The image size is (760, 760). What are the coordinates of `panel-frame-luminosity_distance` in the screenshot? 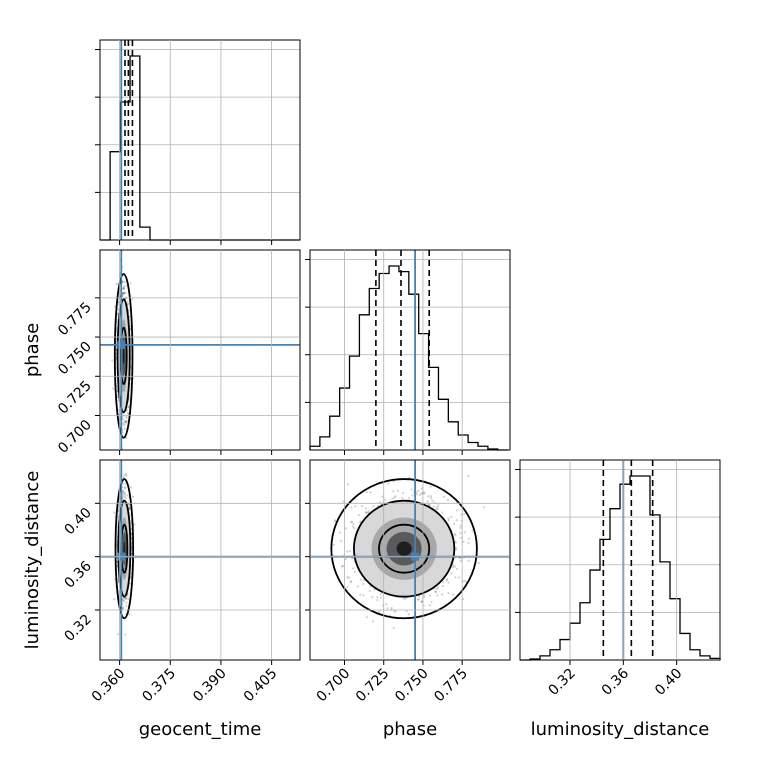 It's located at (620, 560).